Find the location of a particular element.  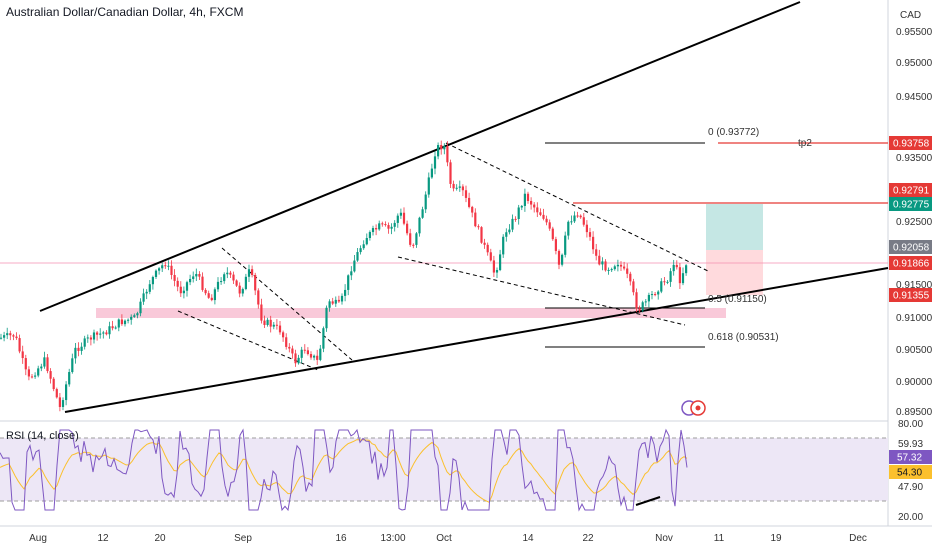

rsi-value-label: 54.30 is located at coordinates (909, 473).